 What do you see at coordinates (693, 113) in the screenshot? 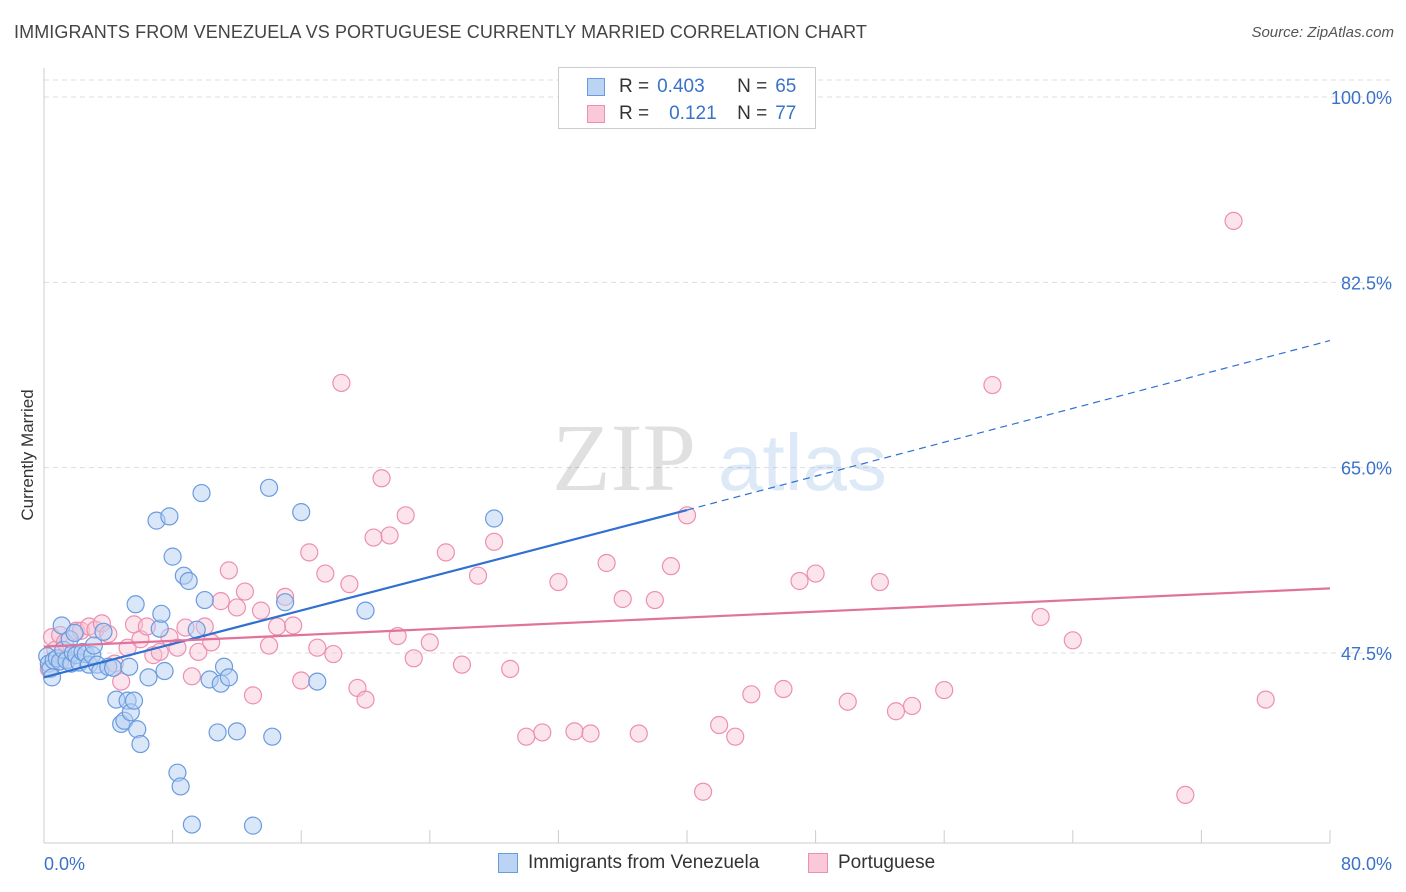
I see `legend-r-value: 0.121` at bounding box center [693, 113].